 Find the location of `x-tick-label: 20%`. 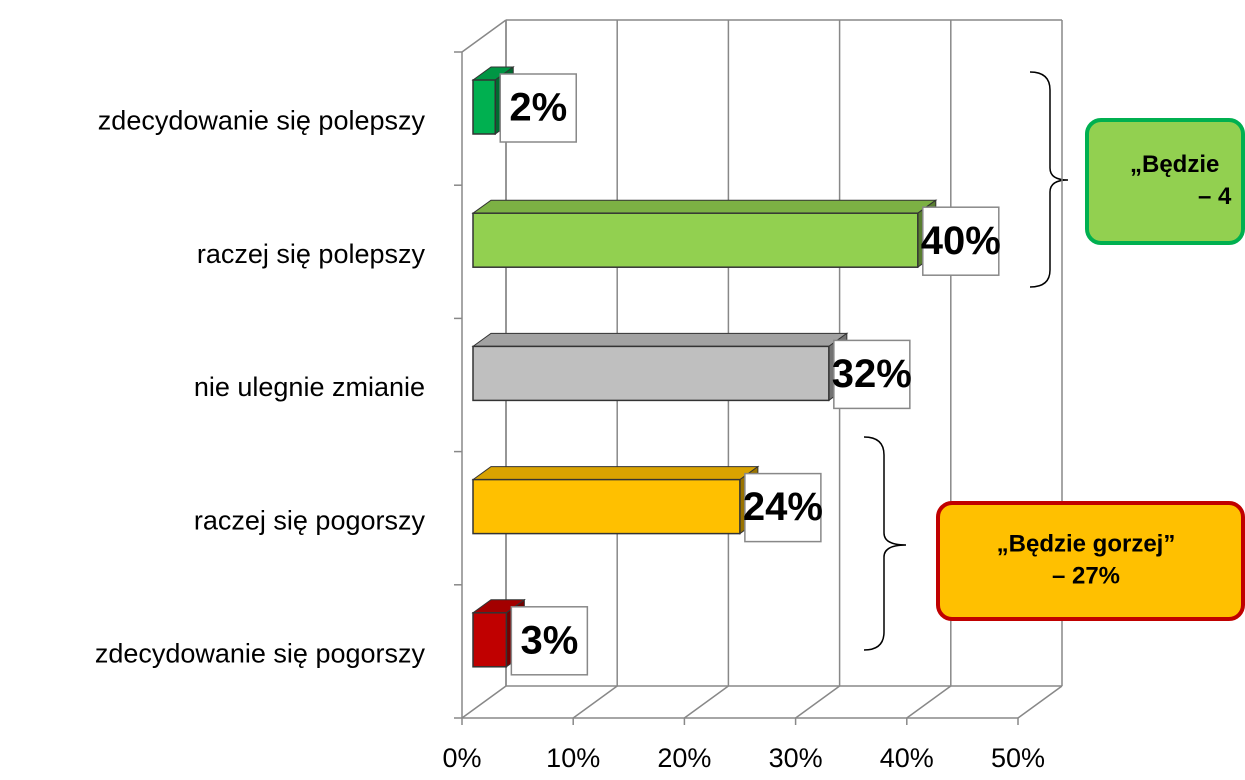

x-tick-label: 20% is located at coordinates (684, 758).